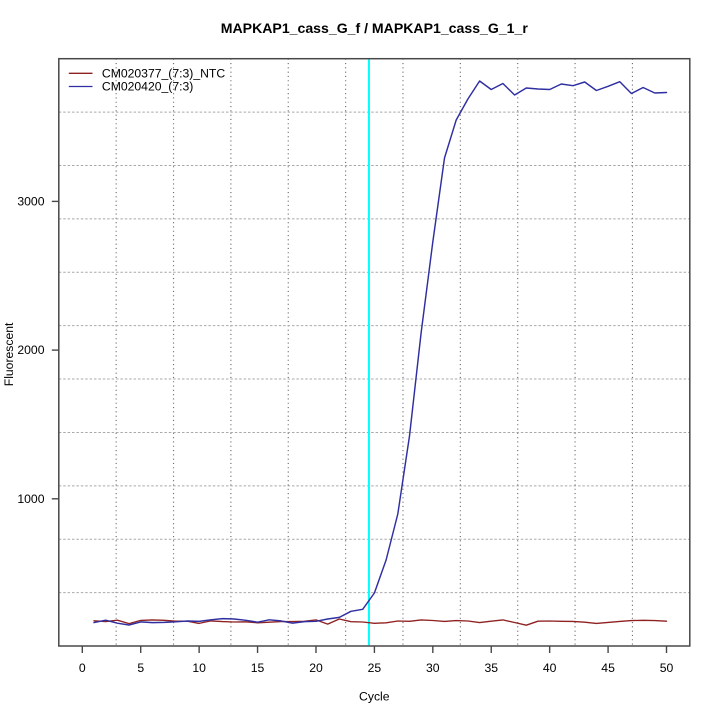 The height and width of the screenshot is (720, 720). I want to click on svg-text: 1000, so click(30, 499).